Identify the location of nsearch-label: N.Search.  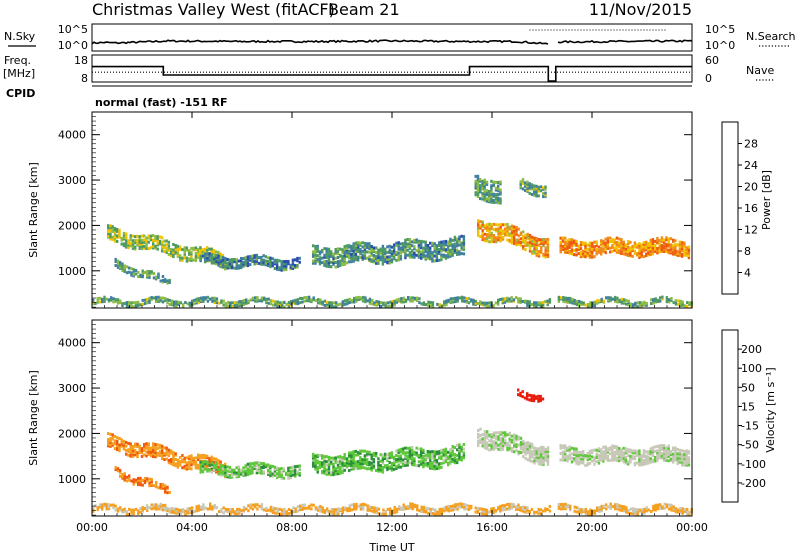
(771, 36).